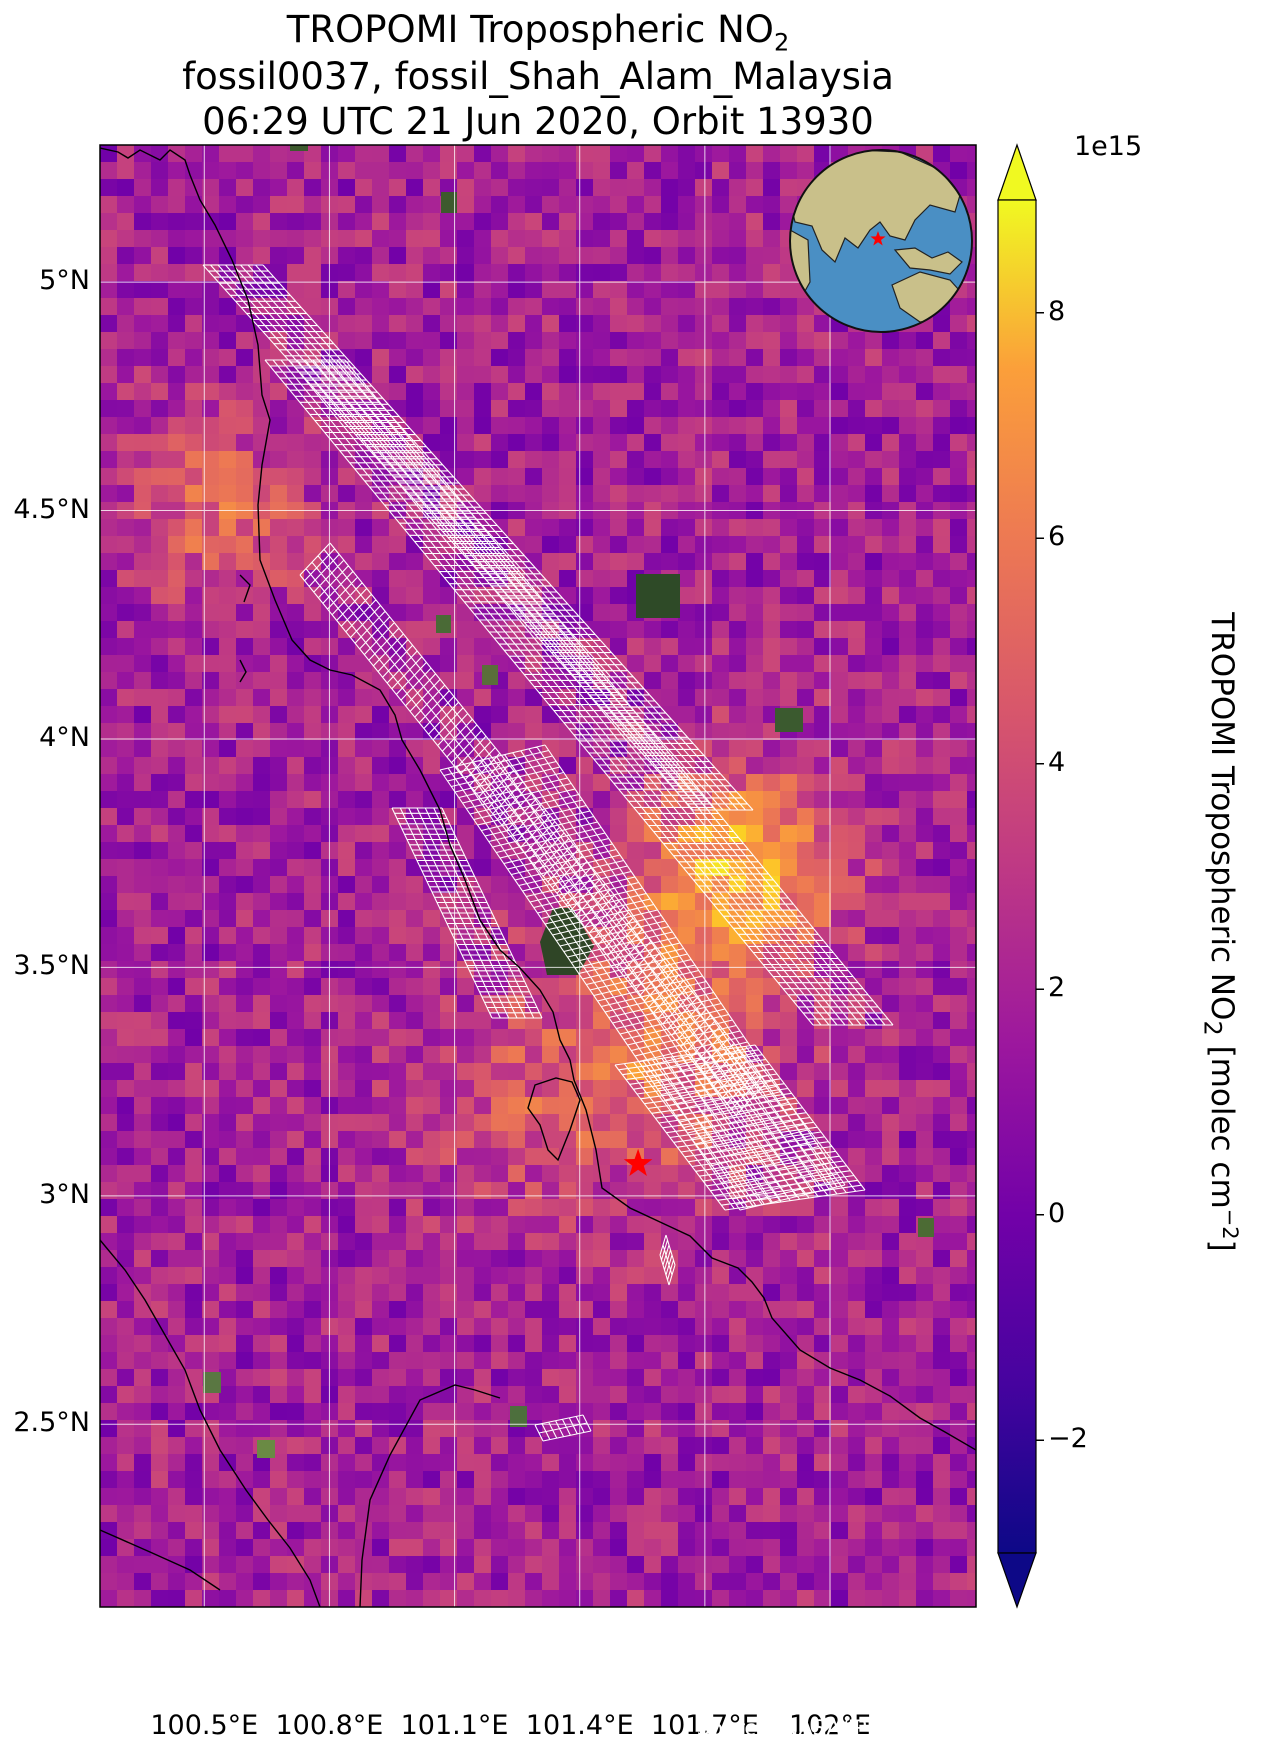  Describe the element at coordinates (1108, 146) in the screenshot. I see `colorbar-exponent: 1e15` at that location.